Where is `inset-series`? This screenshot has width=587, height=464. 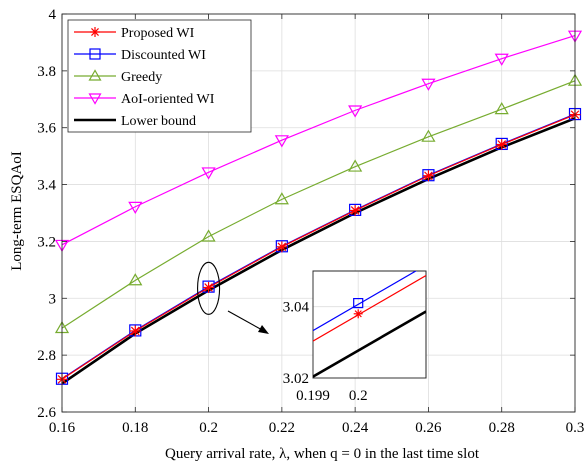
inset-series is located at coordinates (369, 324).